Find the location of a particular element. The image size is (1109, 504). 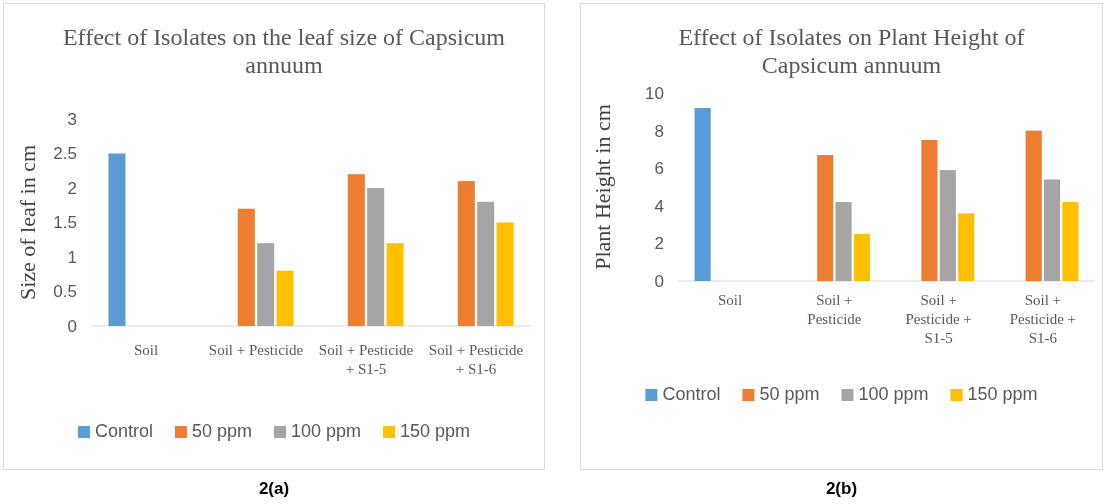

y-tick-label: 6 is located at coordinates (659, 169).